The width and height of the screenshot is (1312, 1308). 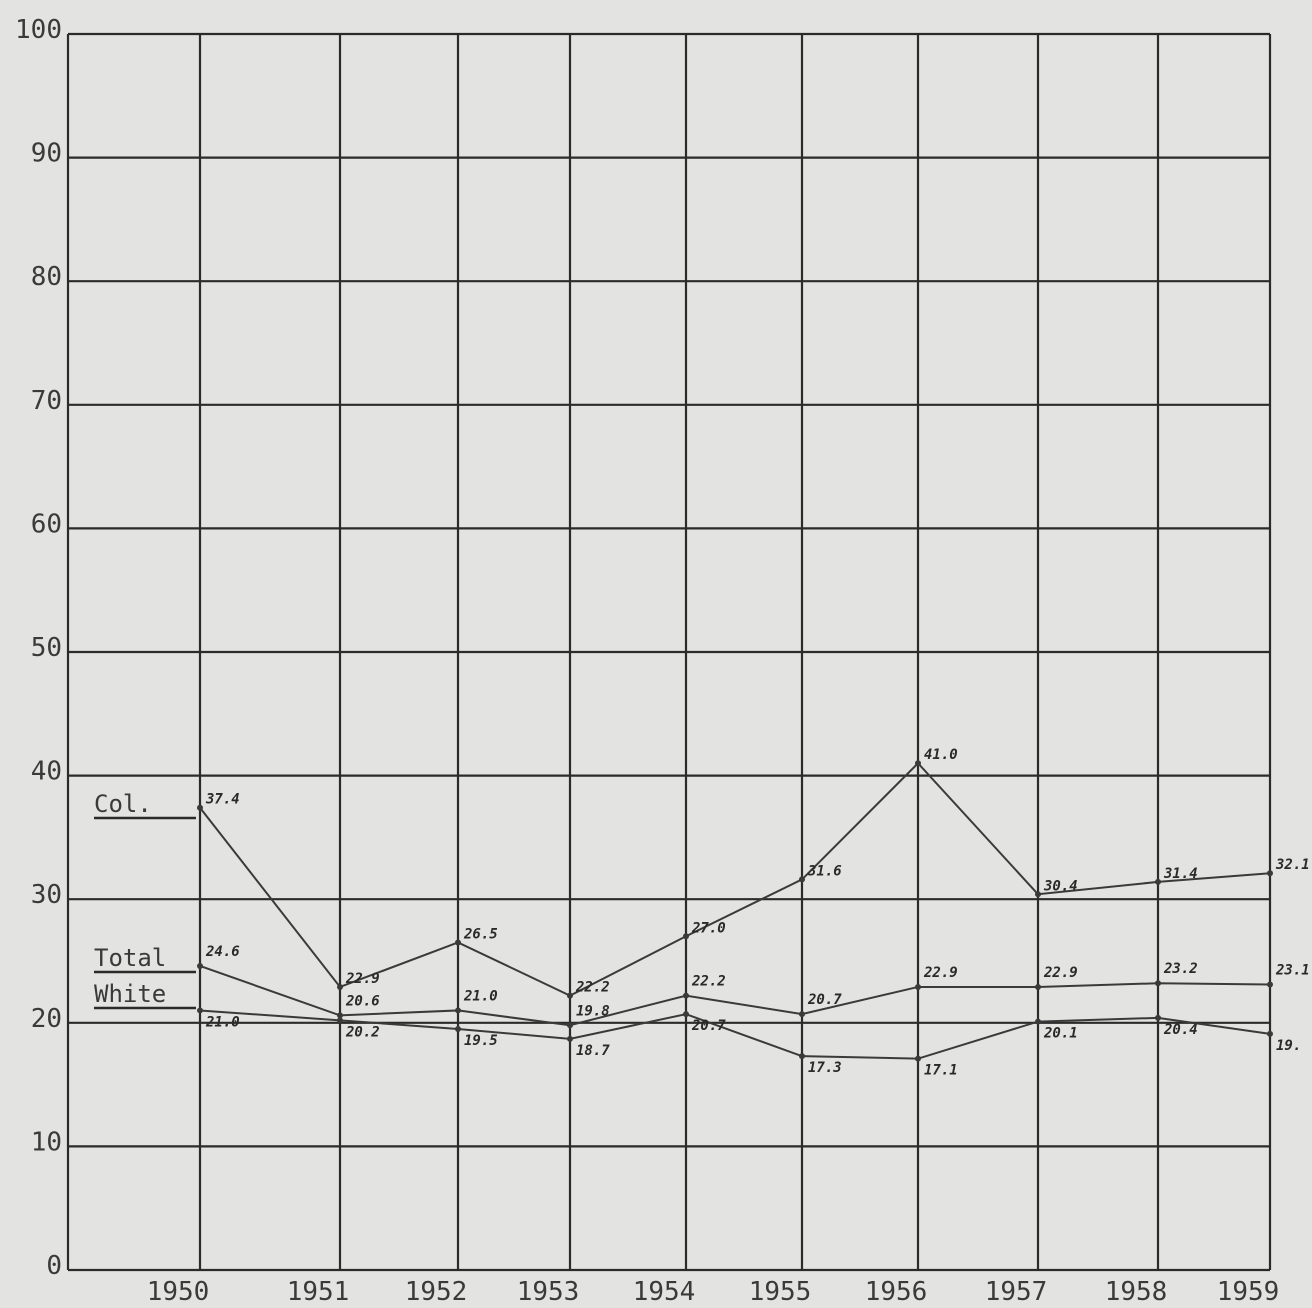 What do you see at coordinates (222, 952) in the screenshot?
I see `data-label: 24.6` at bounding box center [222, 952].